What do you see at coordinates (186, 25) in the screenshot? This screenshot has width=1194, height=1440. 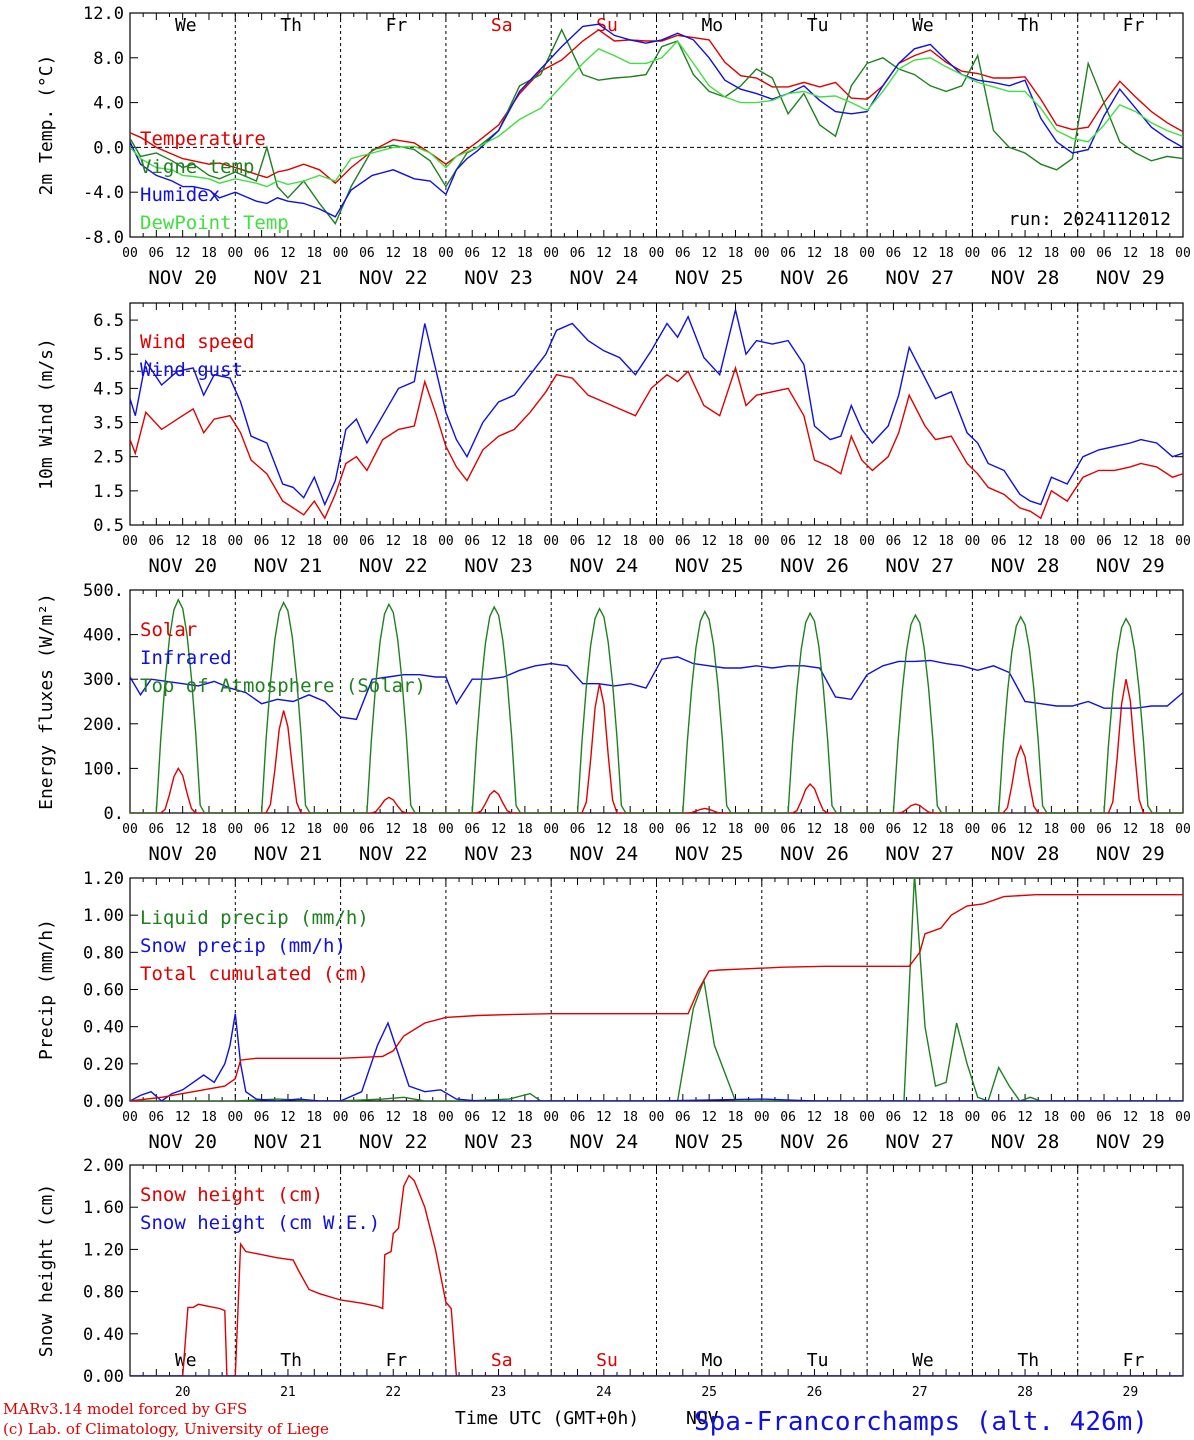 I see `day-name-label: We` at bounding box center [186, 25].